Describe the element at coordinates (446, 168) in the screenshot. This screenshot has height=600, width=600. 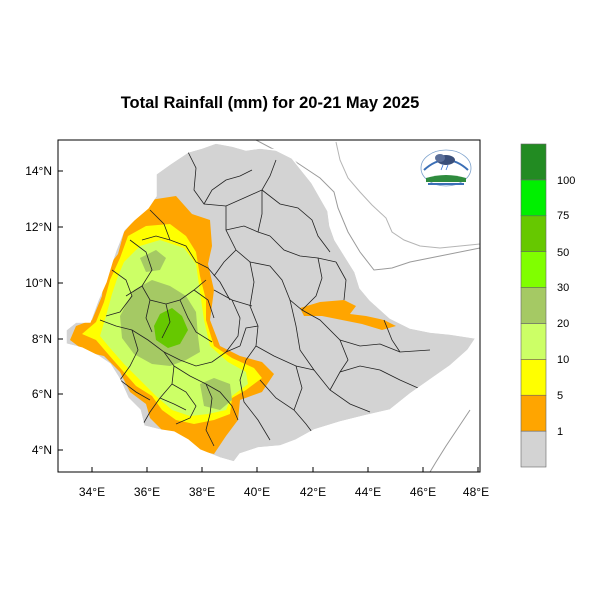
I see `meteorology-agency-logo` at that location.